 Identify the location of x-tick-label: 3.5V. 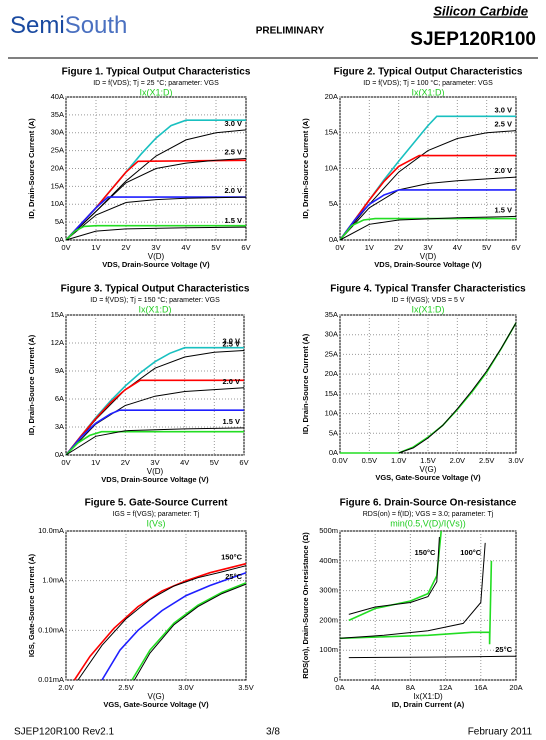
(245, 687).